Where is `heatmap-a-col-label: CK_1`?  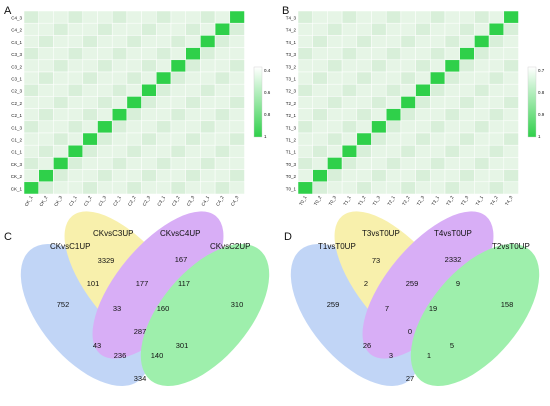
heatmap-a-col-label: CK_1 is located at coordinates (29, 201).